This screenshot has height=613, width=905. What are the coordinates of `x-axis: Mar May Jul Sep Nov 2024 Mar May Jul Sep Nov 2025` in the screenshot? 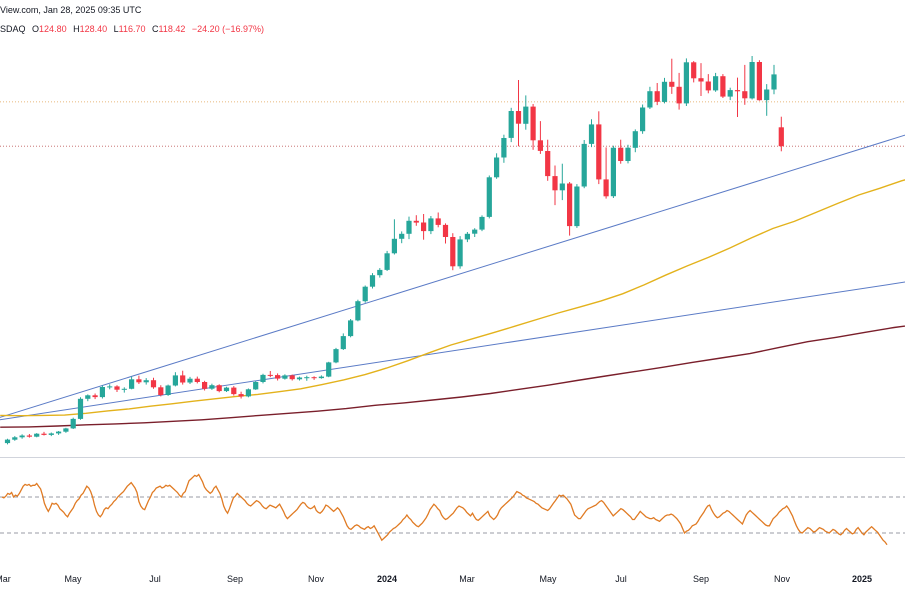 It's located at (436, 579).